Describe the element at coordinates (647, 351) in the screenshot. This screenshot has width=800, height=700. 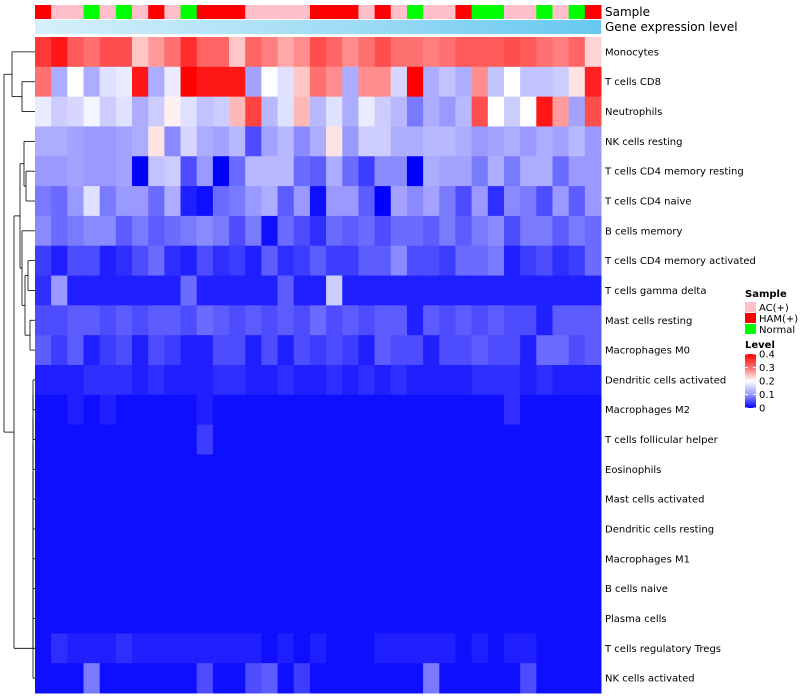
I see `row-label: Macrophages M0` at that location.